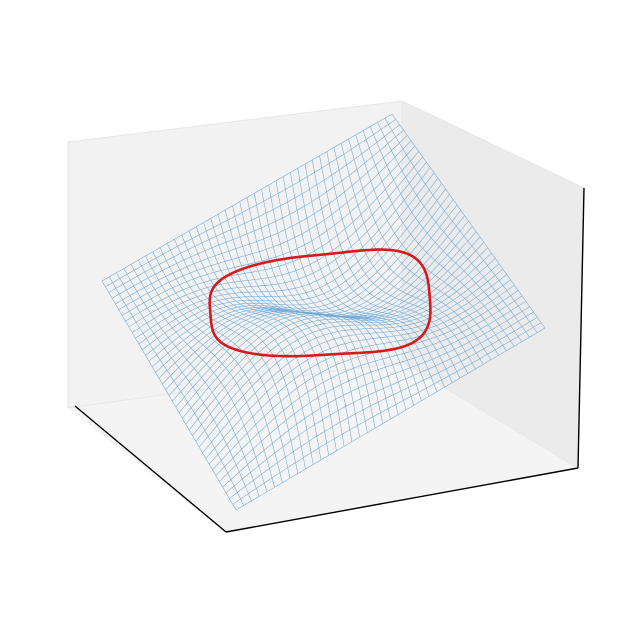 This screenshot has height=623, width=623. I want to click on z-axis-line, so click(581, 328).